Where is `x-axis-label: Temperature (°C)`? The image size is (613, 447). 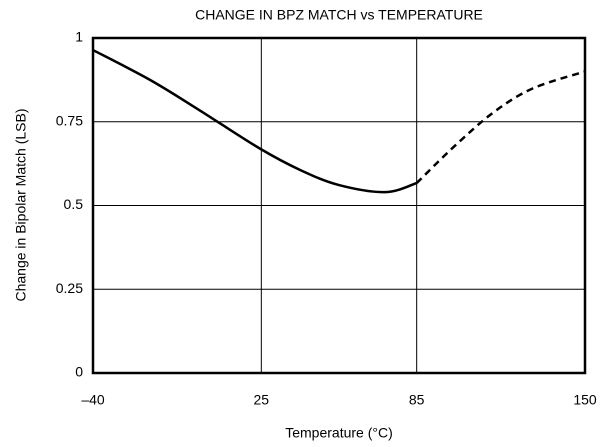 x-axis-label: Temperature (°C) is located at coordinates (339, 433).